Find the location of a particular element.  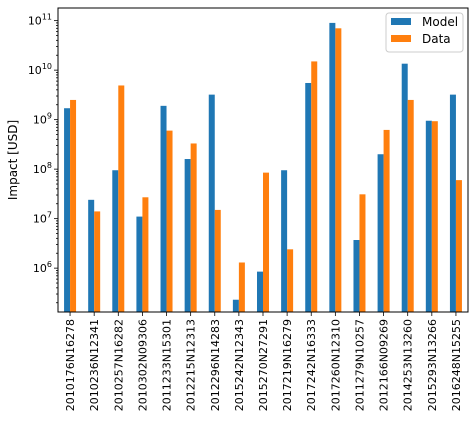

x-tick-label-7: 2015242N12343 is located at coordinates (239, 365).